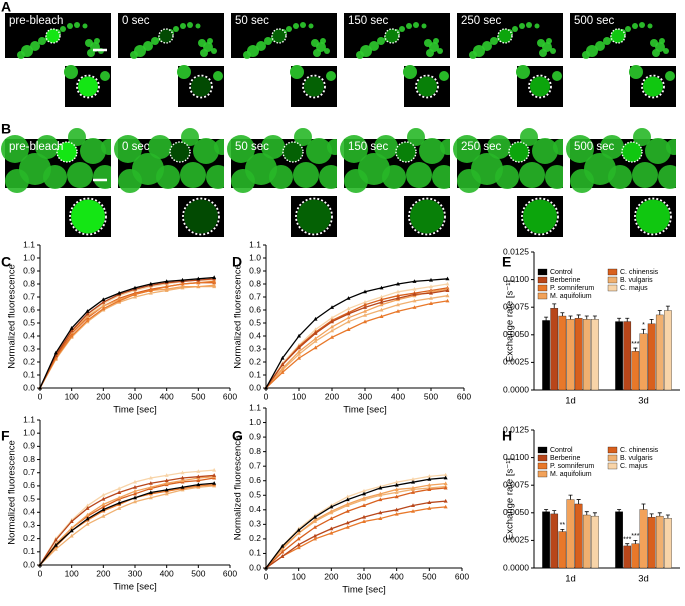  I want to click on x-tick-label: 100, so click(299, 396).